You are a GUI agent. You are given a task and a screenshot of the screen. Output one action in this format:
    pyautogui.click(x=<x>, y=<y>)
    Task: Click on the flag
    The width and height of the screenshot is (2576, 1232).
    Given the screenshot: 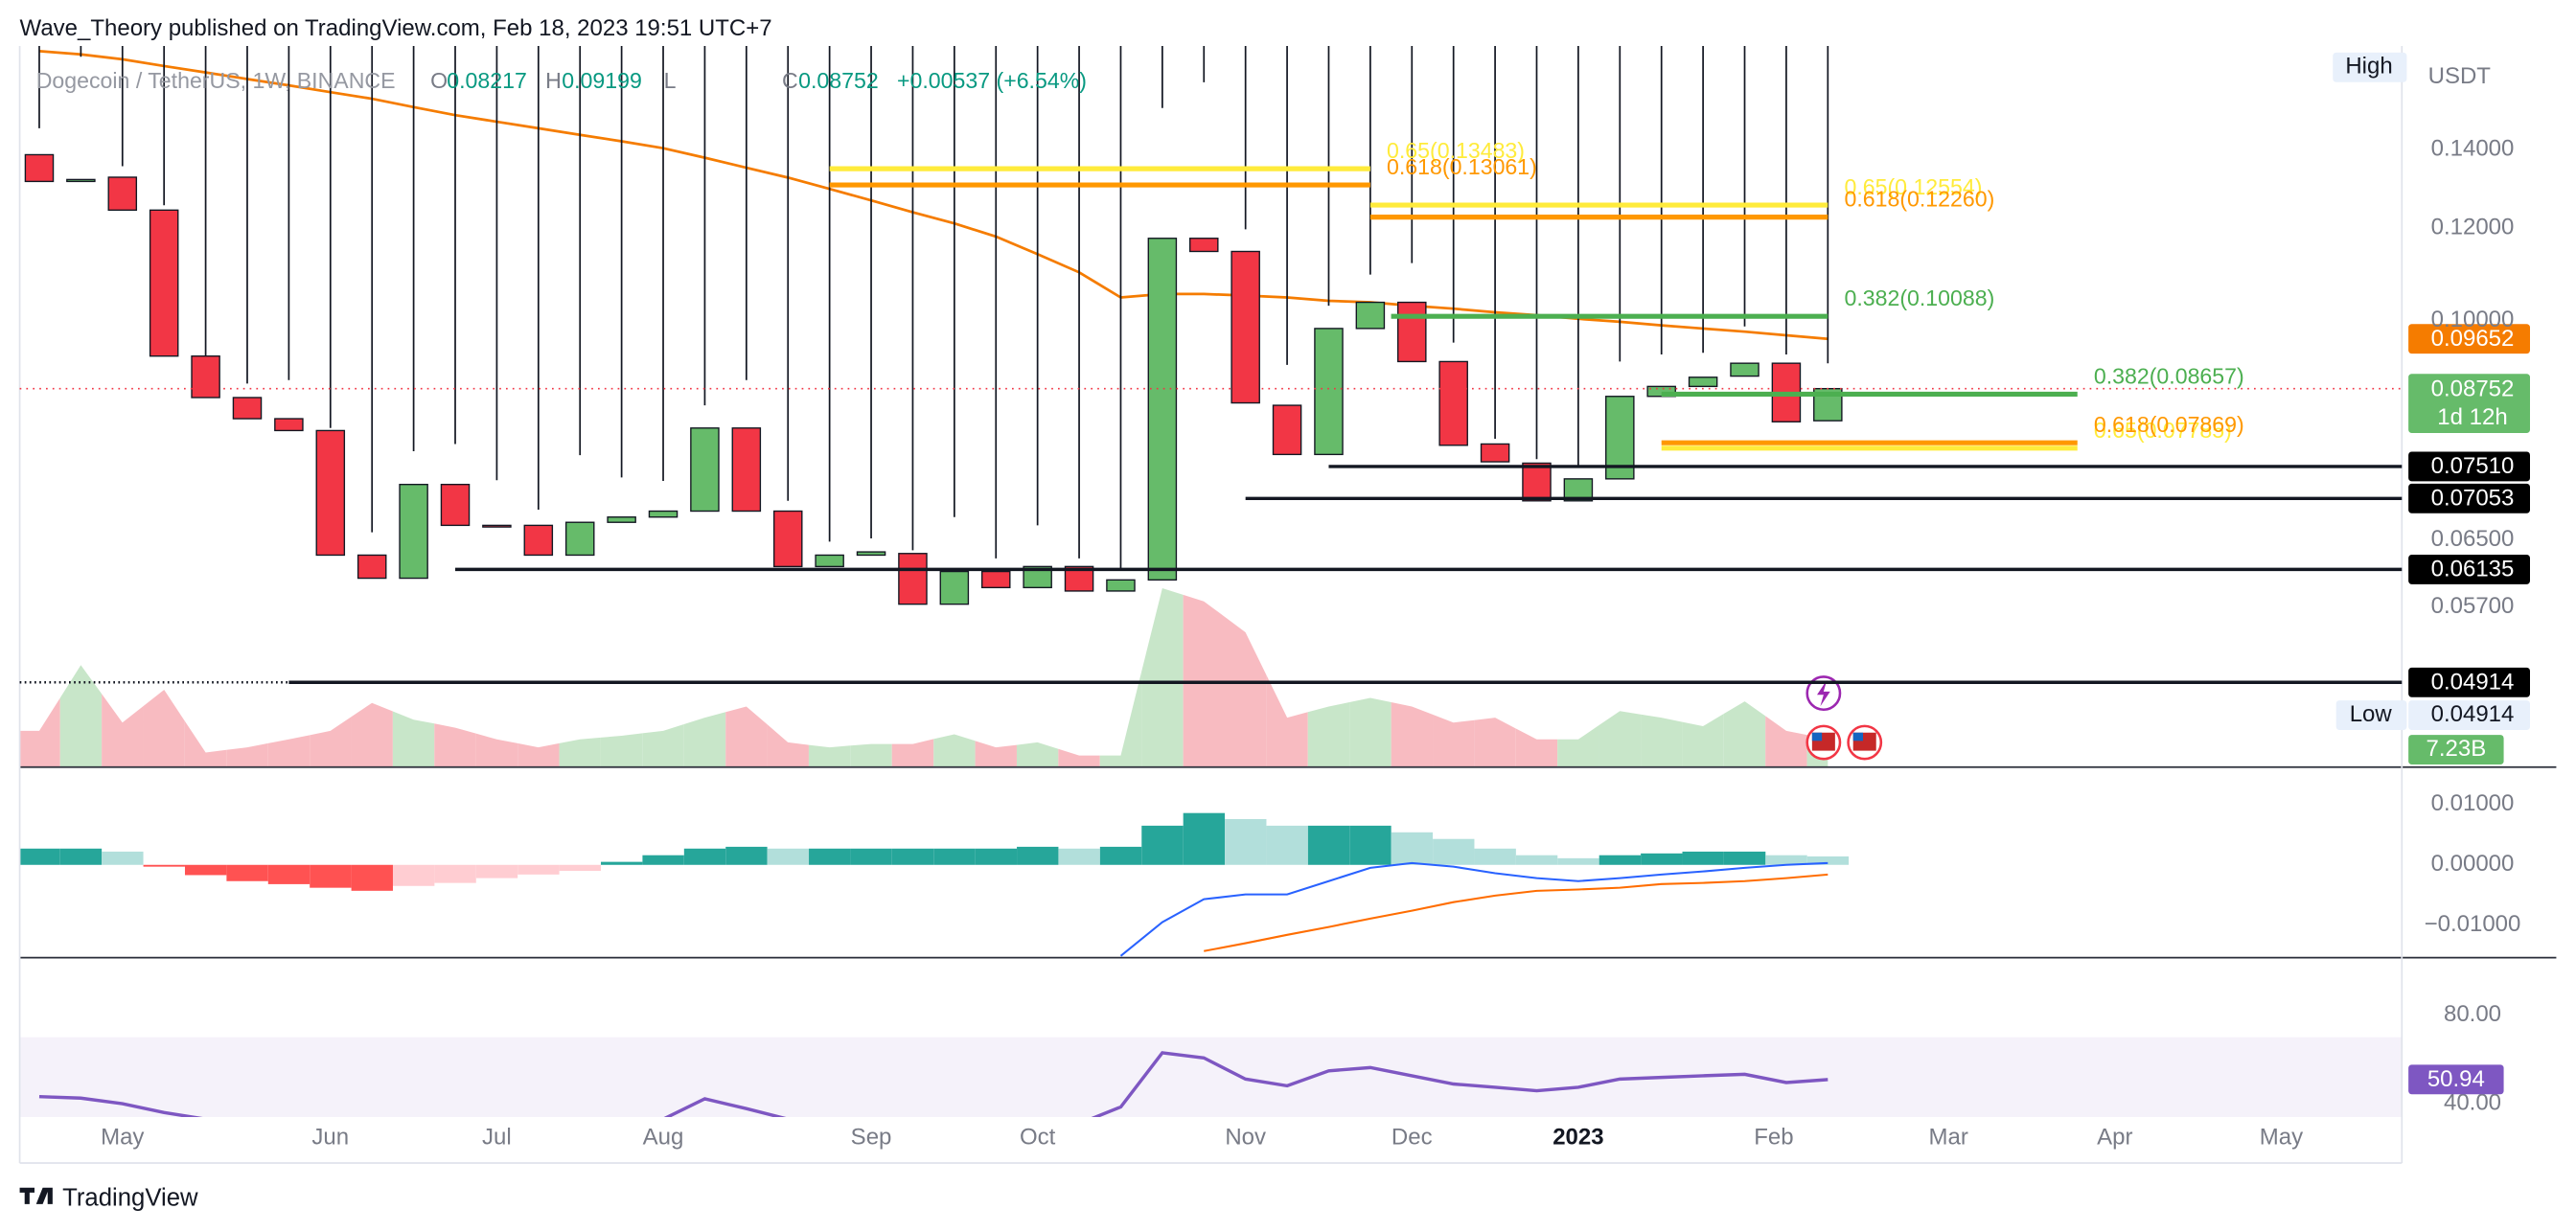 What is the action you would take?
    pyautogui.click(x=1817, y=736)
    